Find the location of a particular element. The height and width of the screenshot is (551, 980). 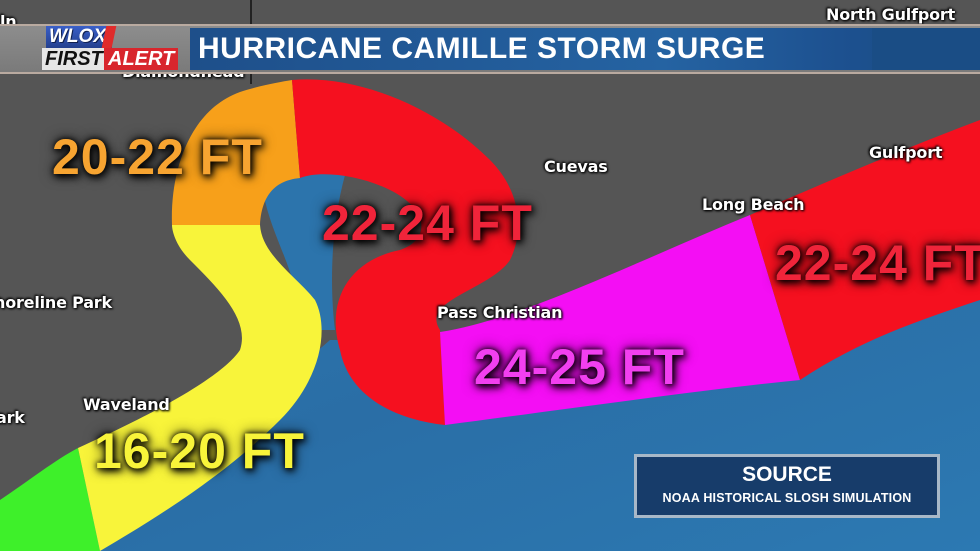

title-bar-accent is located at coordinates (926, 49).